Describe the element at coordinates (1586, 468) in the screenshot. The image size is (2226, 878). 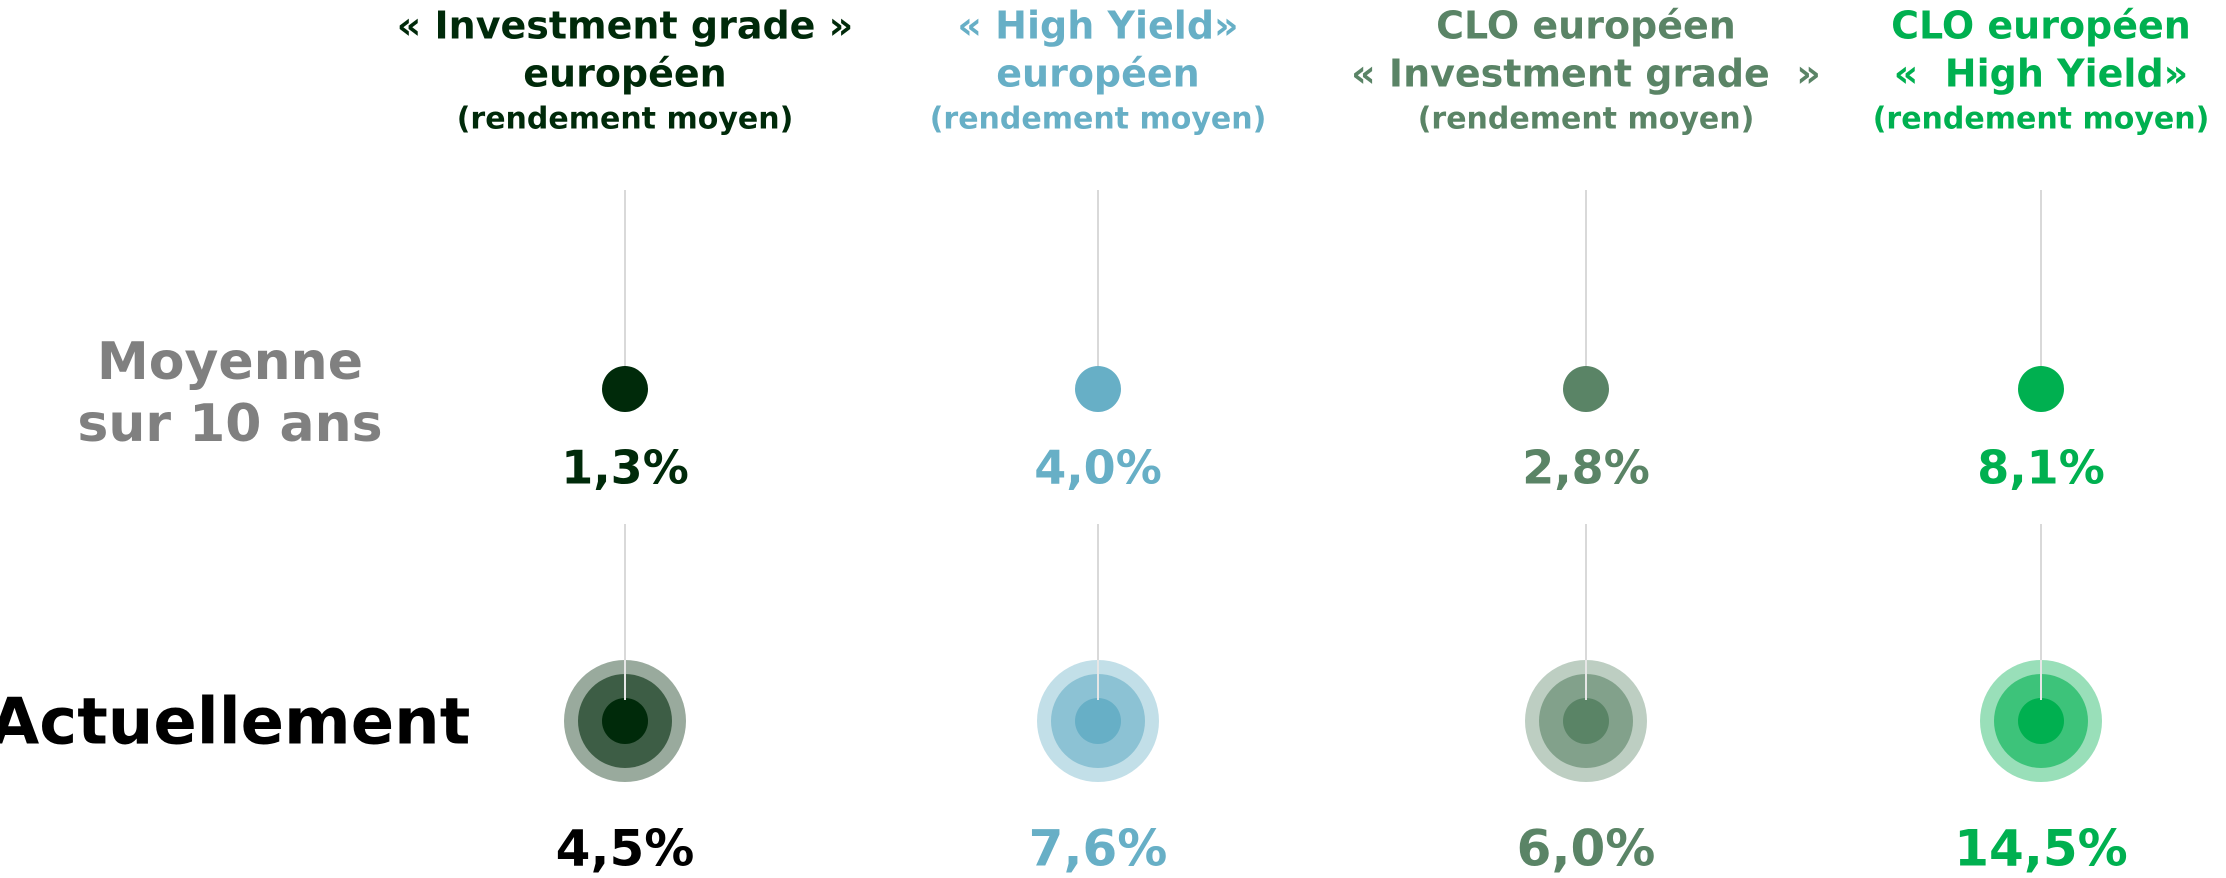
I see `average-value: 2,8%` at that location.